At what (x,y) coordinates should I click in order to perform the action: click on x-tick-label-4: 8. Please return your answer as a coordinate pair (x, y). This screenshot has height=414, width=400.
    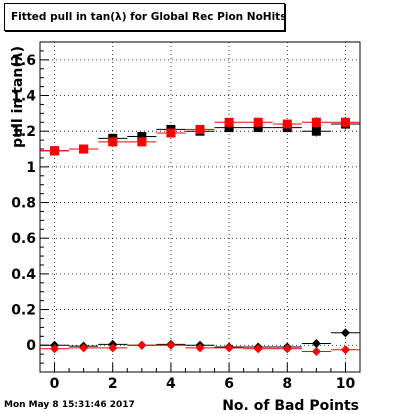
    Looking at the image, I should click on (287, 384).